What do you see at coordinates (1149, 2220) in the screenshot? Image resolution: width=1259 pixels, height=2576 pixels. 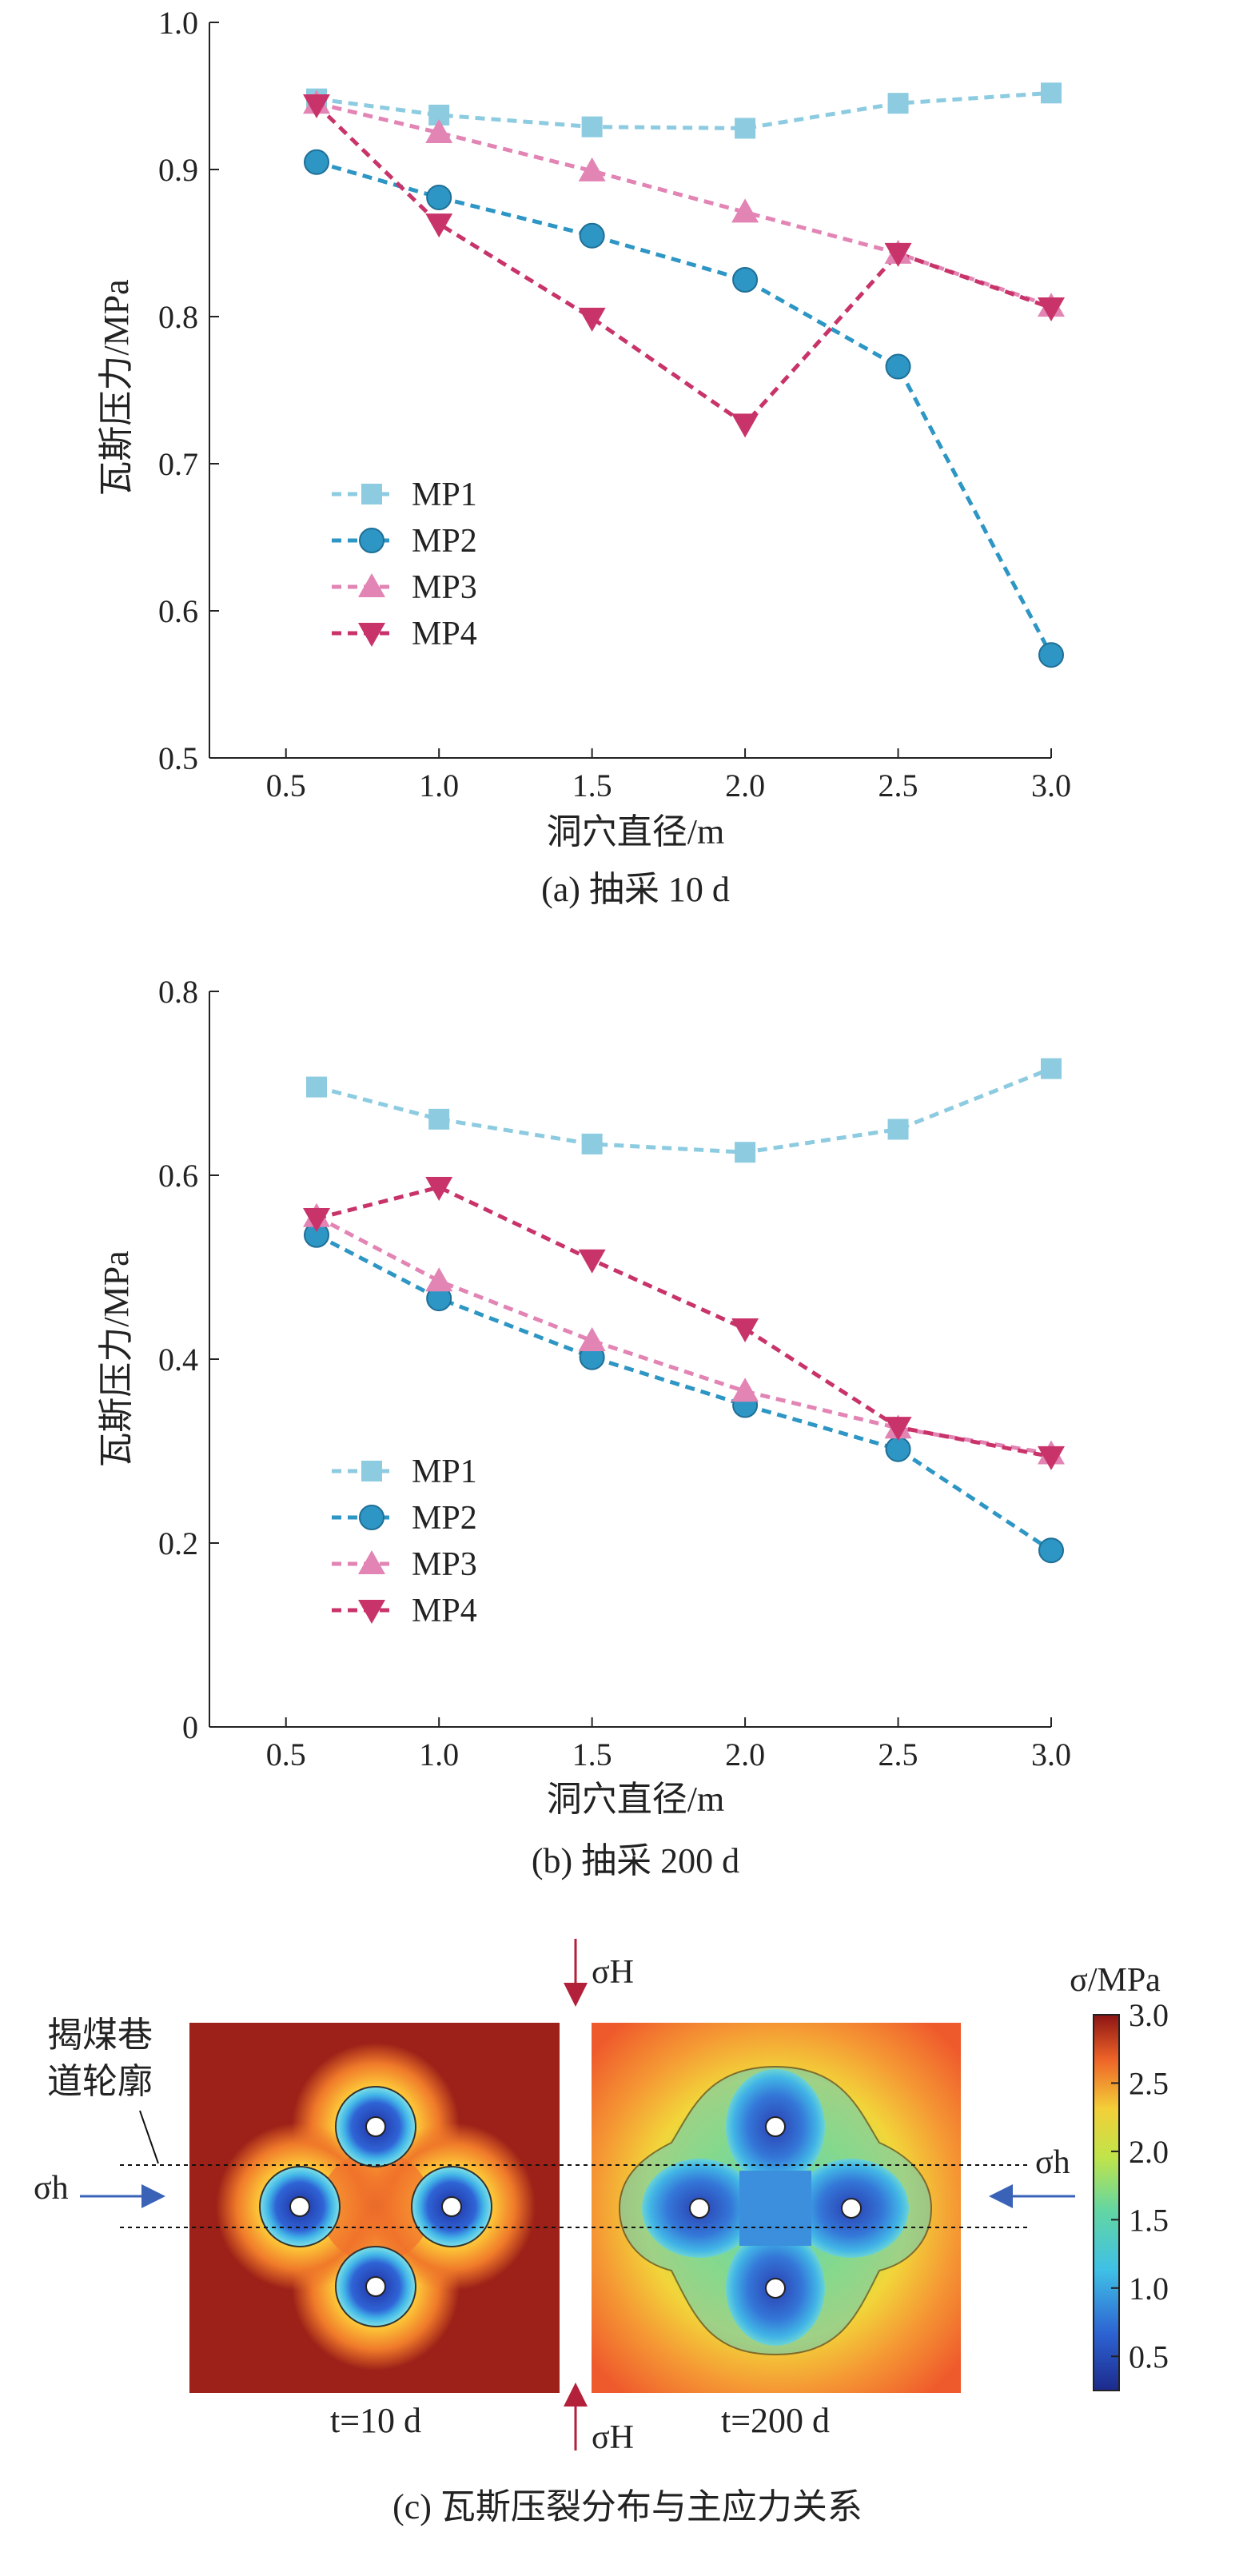 I see `colorbar-tick-label: 1.5` at bounding box center [1149, 2220].